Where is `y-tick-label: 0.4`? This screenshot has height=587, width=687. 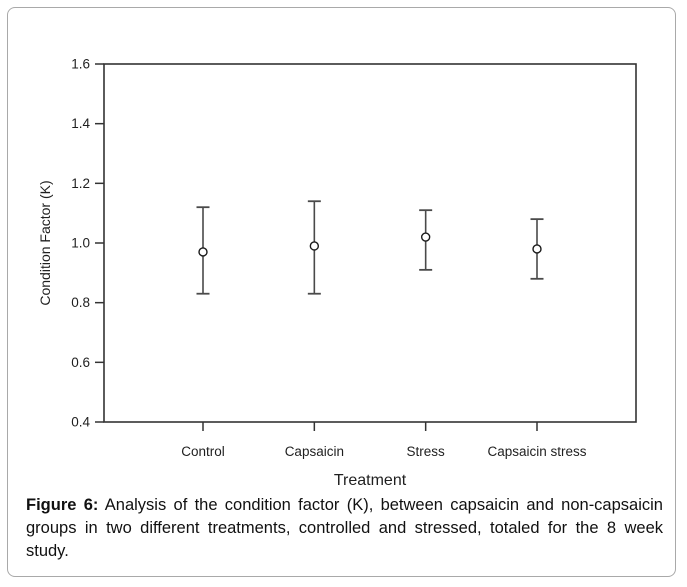 y-tick-label: 0.4 is located at coordinates (80, 422).